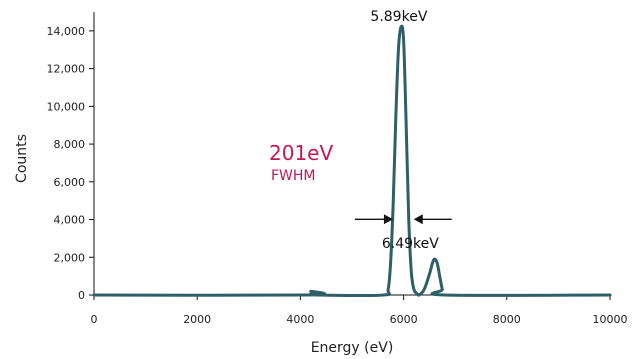 This screenshot has height=359, width=637. Describe the element at coordinates (507, 319) in the screenshot. I see `x-tick-label: 8000` at that location.